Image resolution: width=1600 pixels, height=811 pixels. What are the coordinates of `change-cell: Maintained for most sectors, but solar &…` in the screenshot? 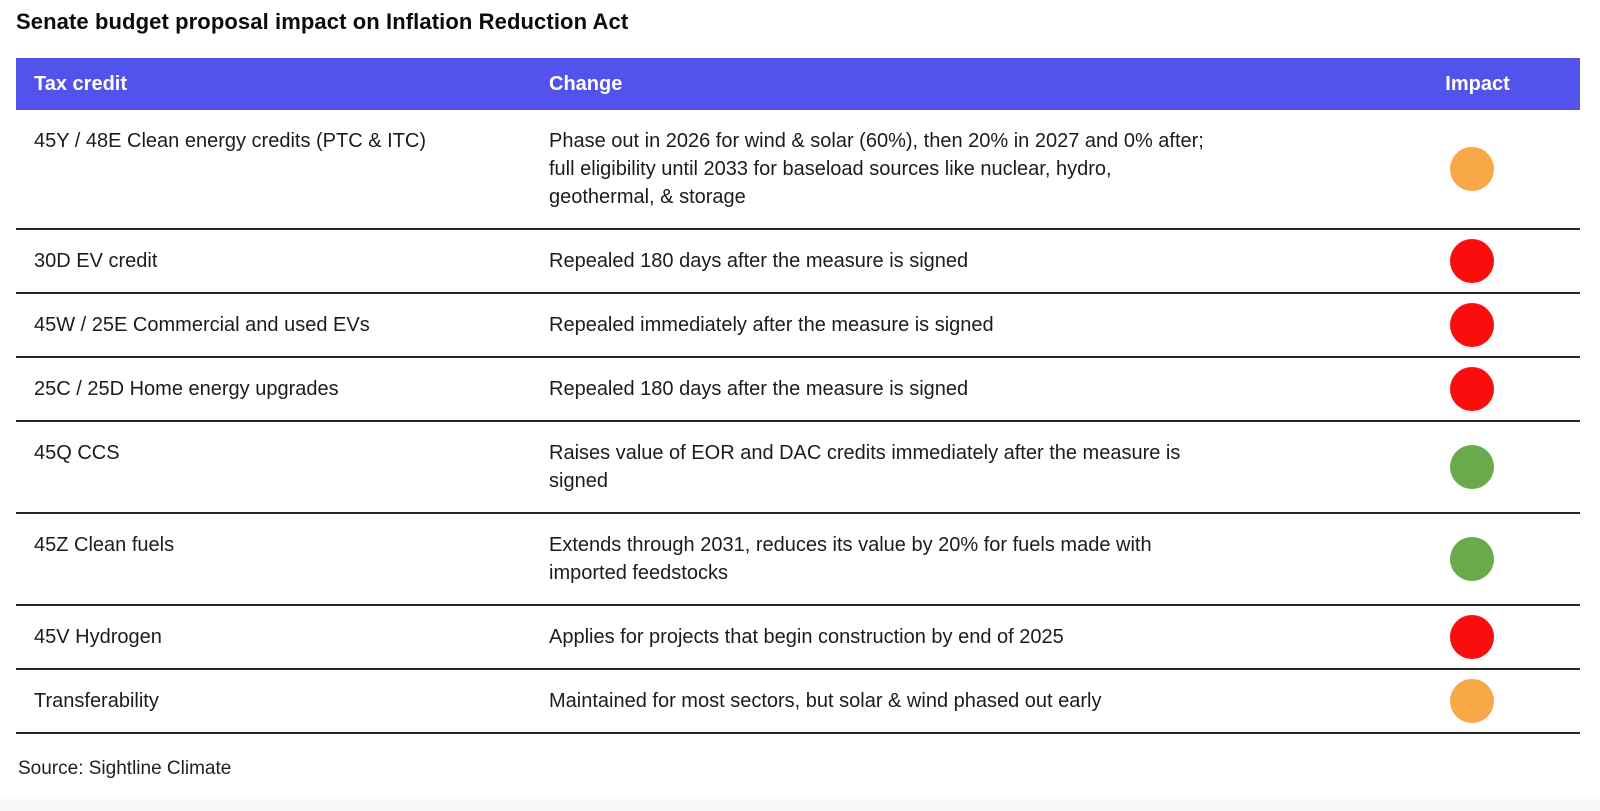 It's located at (825, 701).